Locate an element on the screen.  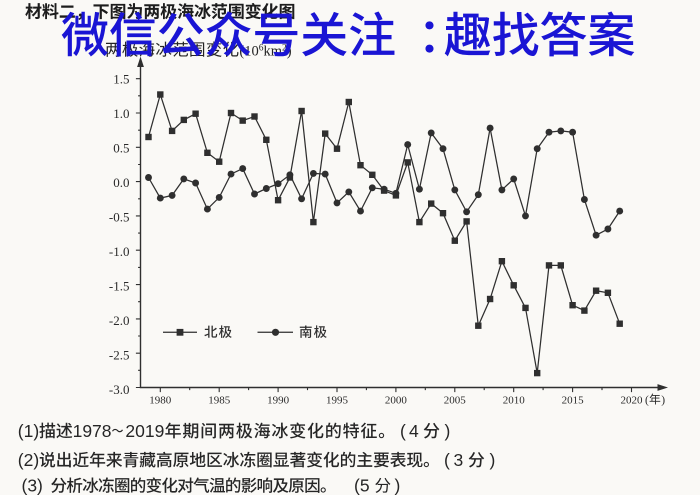
svg-text: 4 is located at coordinates (414, 431).